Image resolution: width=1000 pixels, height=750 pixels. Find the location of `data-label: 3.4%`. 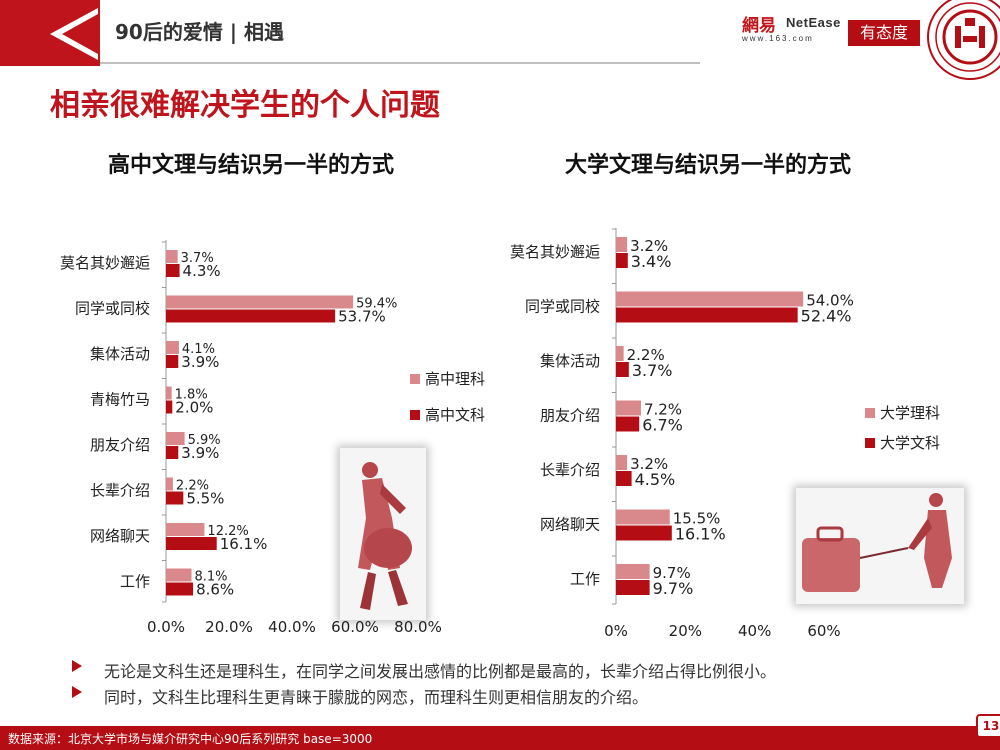

data-label: 3.4% is located at coordinates (651, 261).